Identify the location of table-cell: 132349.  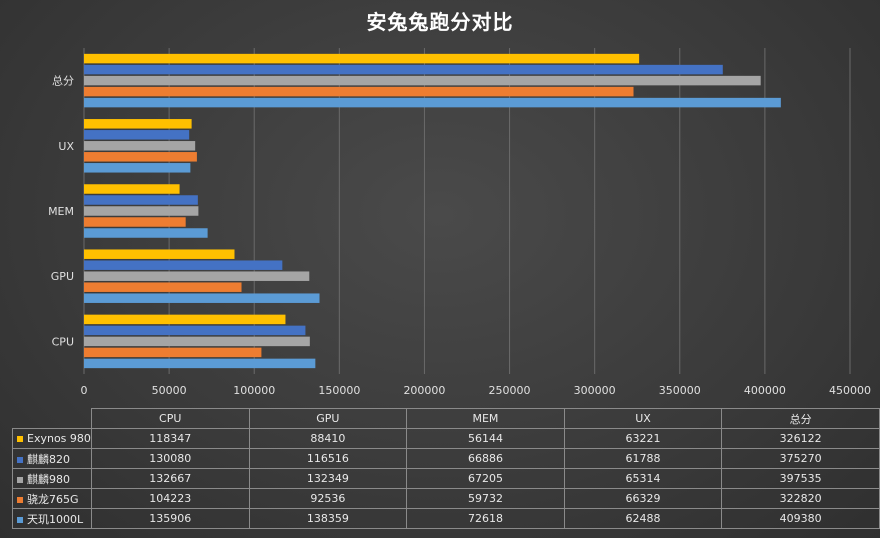
(328, 478).